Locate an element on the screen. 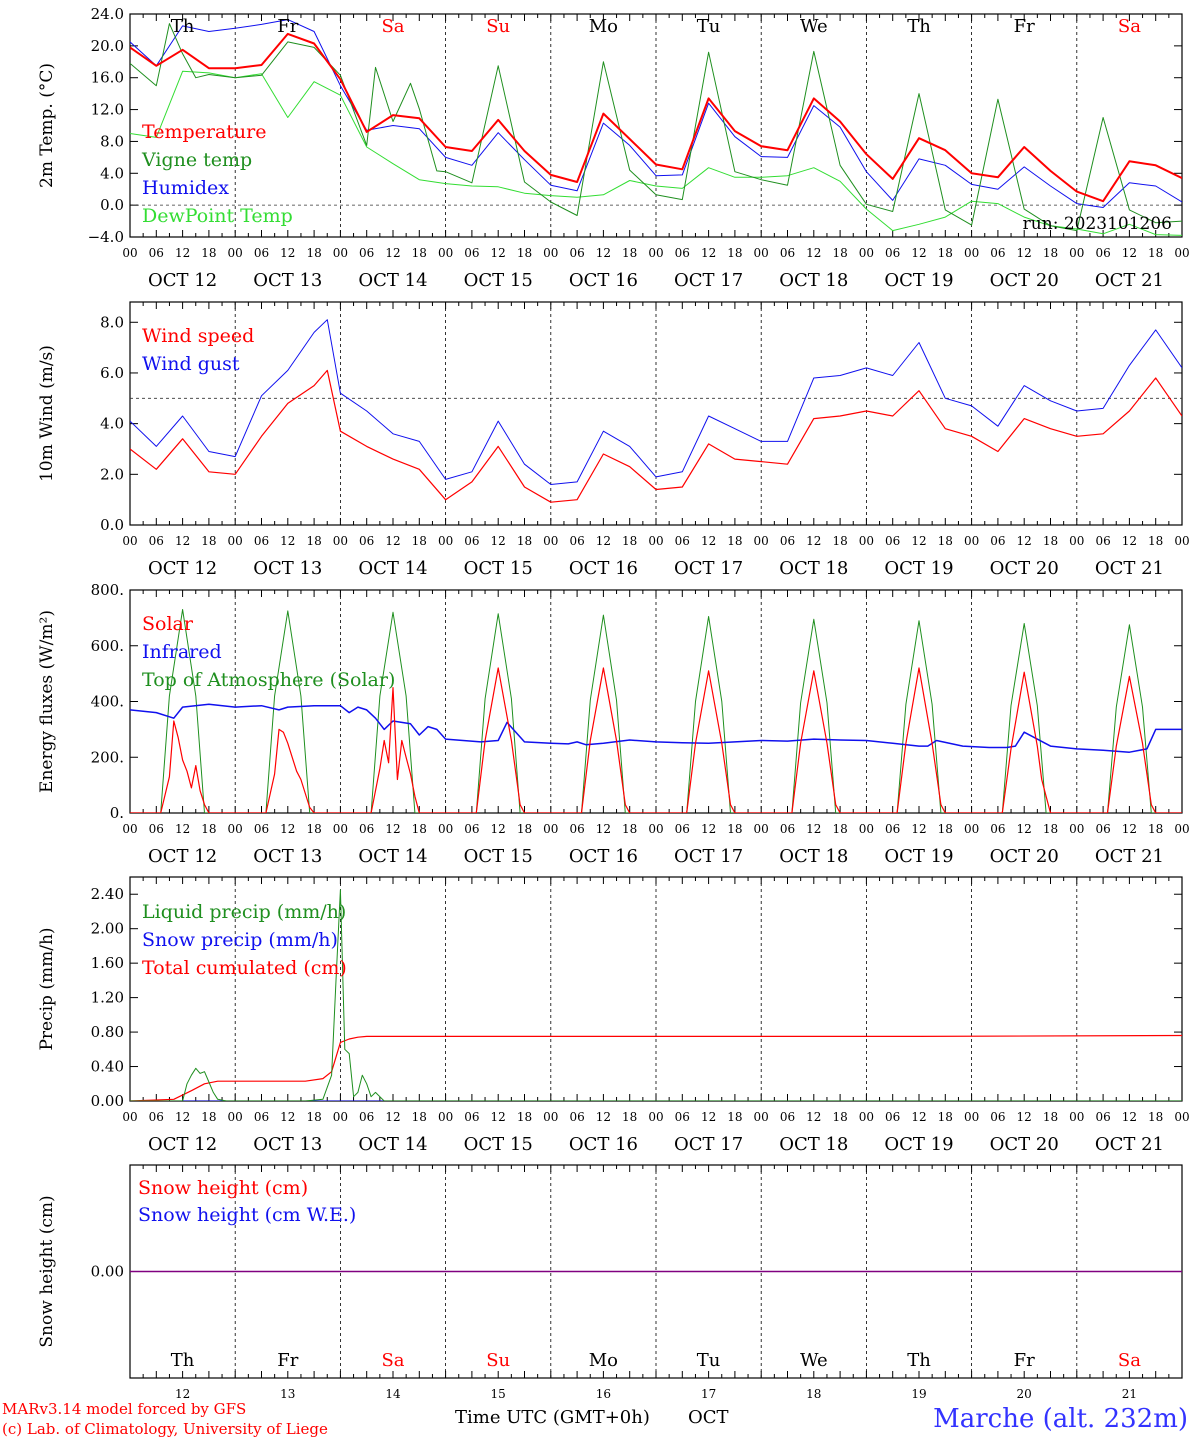  y-axis-title: 10m Wind (m/s) is located at coordinates (47, 413).